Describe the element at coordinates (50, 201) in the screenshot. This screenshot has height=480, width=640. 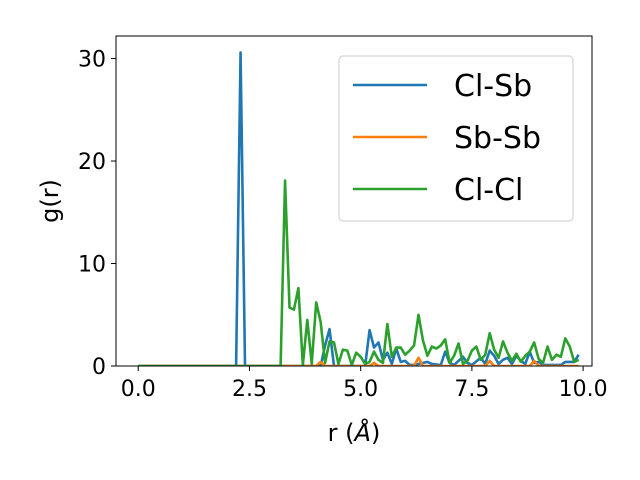
I see `y-axis-label: g(r)` at that location.